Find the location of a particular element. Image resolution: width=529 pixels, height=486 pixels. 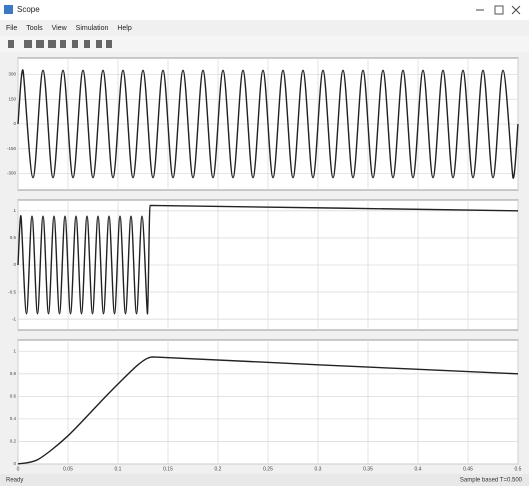

x-tick-label: 0.35 is located at coordinates (368, 469).